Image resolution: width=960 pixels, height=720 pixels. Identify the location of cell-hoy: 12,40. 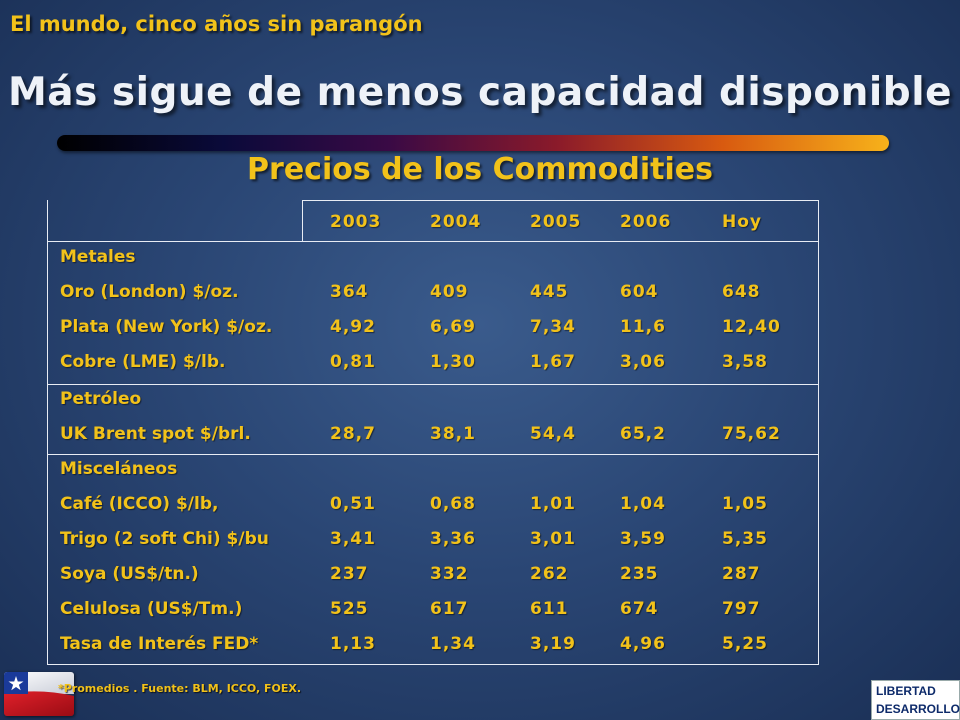
(751, 327).